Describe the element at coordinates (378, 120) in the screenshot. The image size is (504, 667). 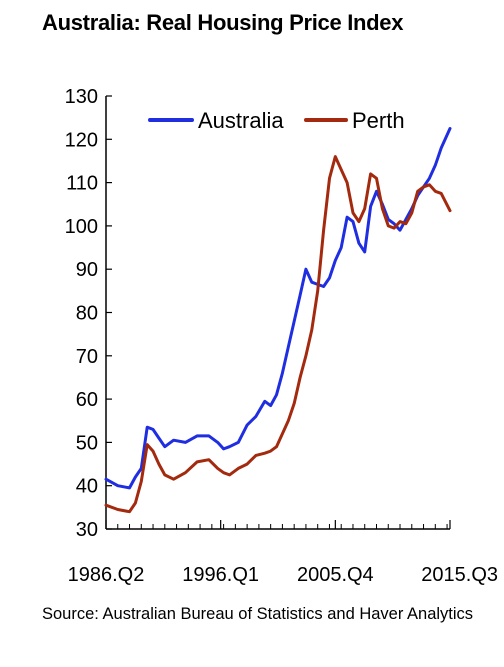
I see `legend-label-perth: Perth` at that location.